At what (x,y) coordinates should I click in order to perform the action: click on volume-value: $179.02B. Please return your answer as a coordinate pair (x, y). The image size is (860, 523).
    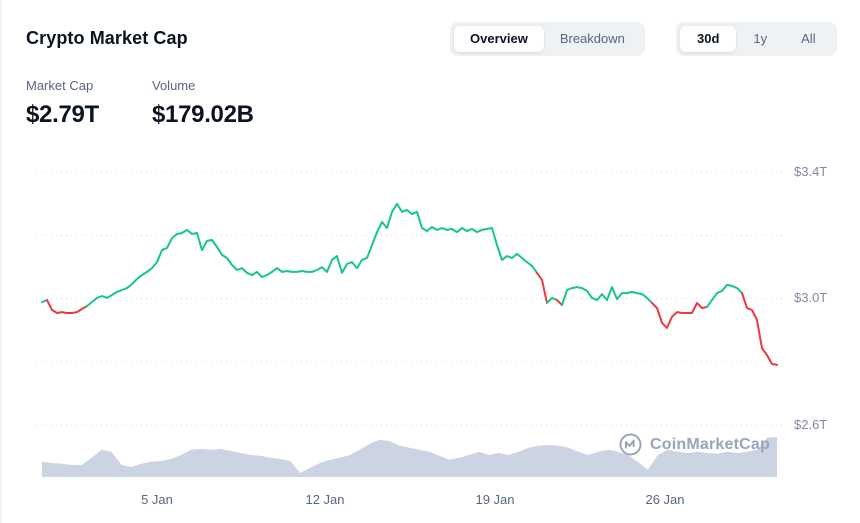
    Looking at the image, I should click on (203, 114).